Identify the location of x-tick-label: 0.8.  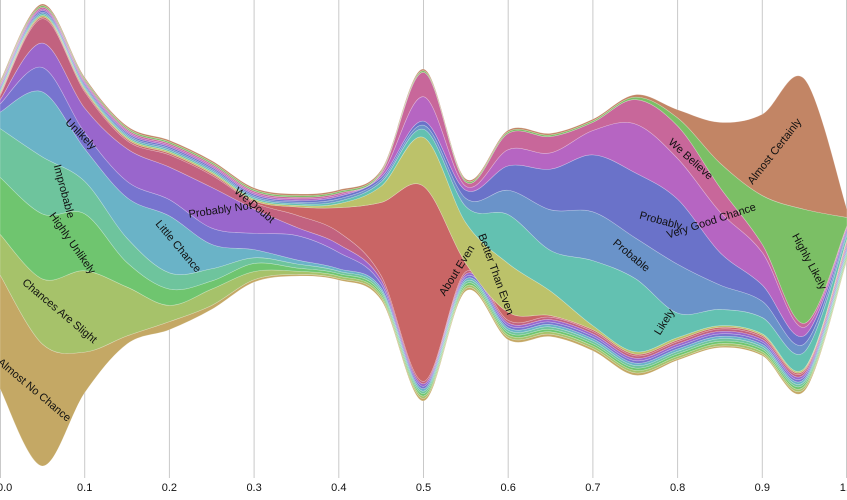
(677, 488).